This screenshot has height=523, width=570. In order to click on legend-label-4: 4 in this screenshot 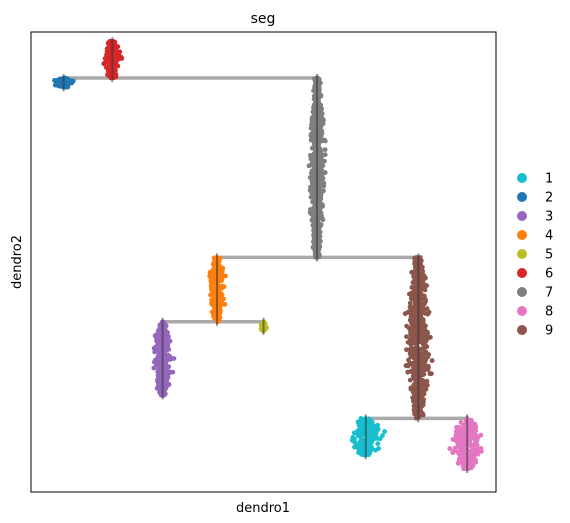, I will do `click(549, 236)`.